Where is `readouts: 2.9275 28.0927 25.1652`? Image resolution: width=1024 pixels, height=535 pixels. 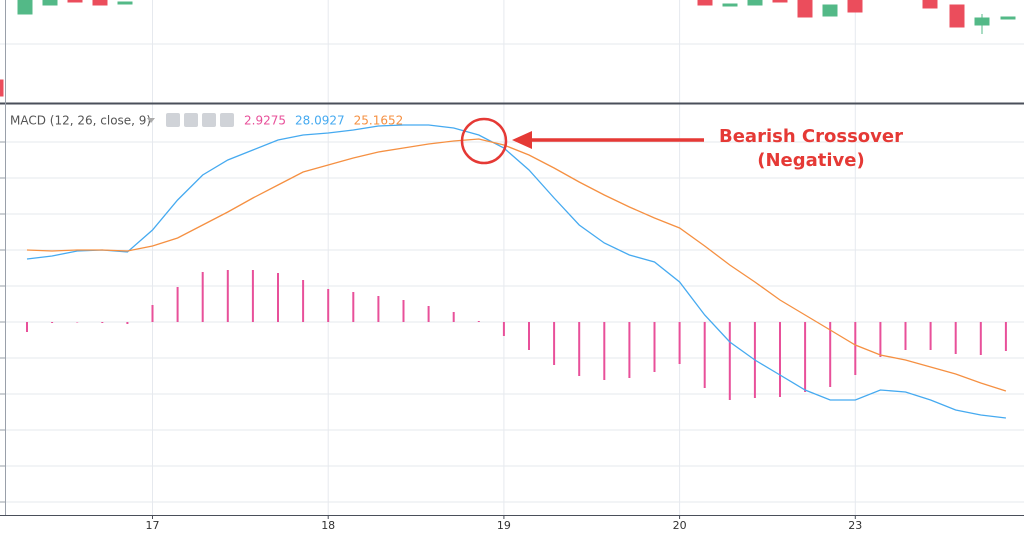
readouts: 2.9275 28.0927 25.1652 is located at coordinates (323, 121).